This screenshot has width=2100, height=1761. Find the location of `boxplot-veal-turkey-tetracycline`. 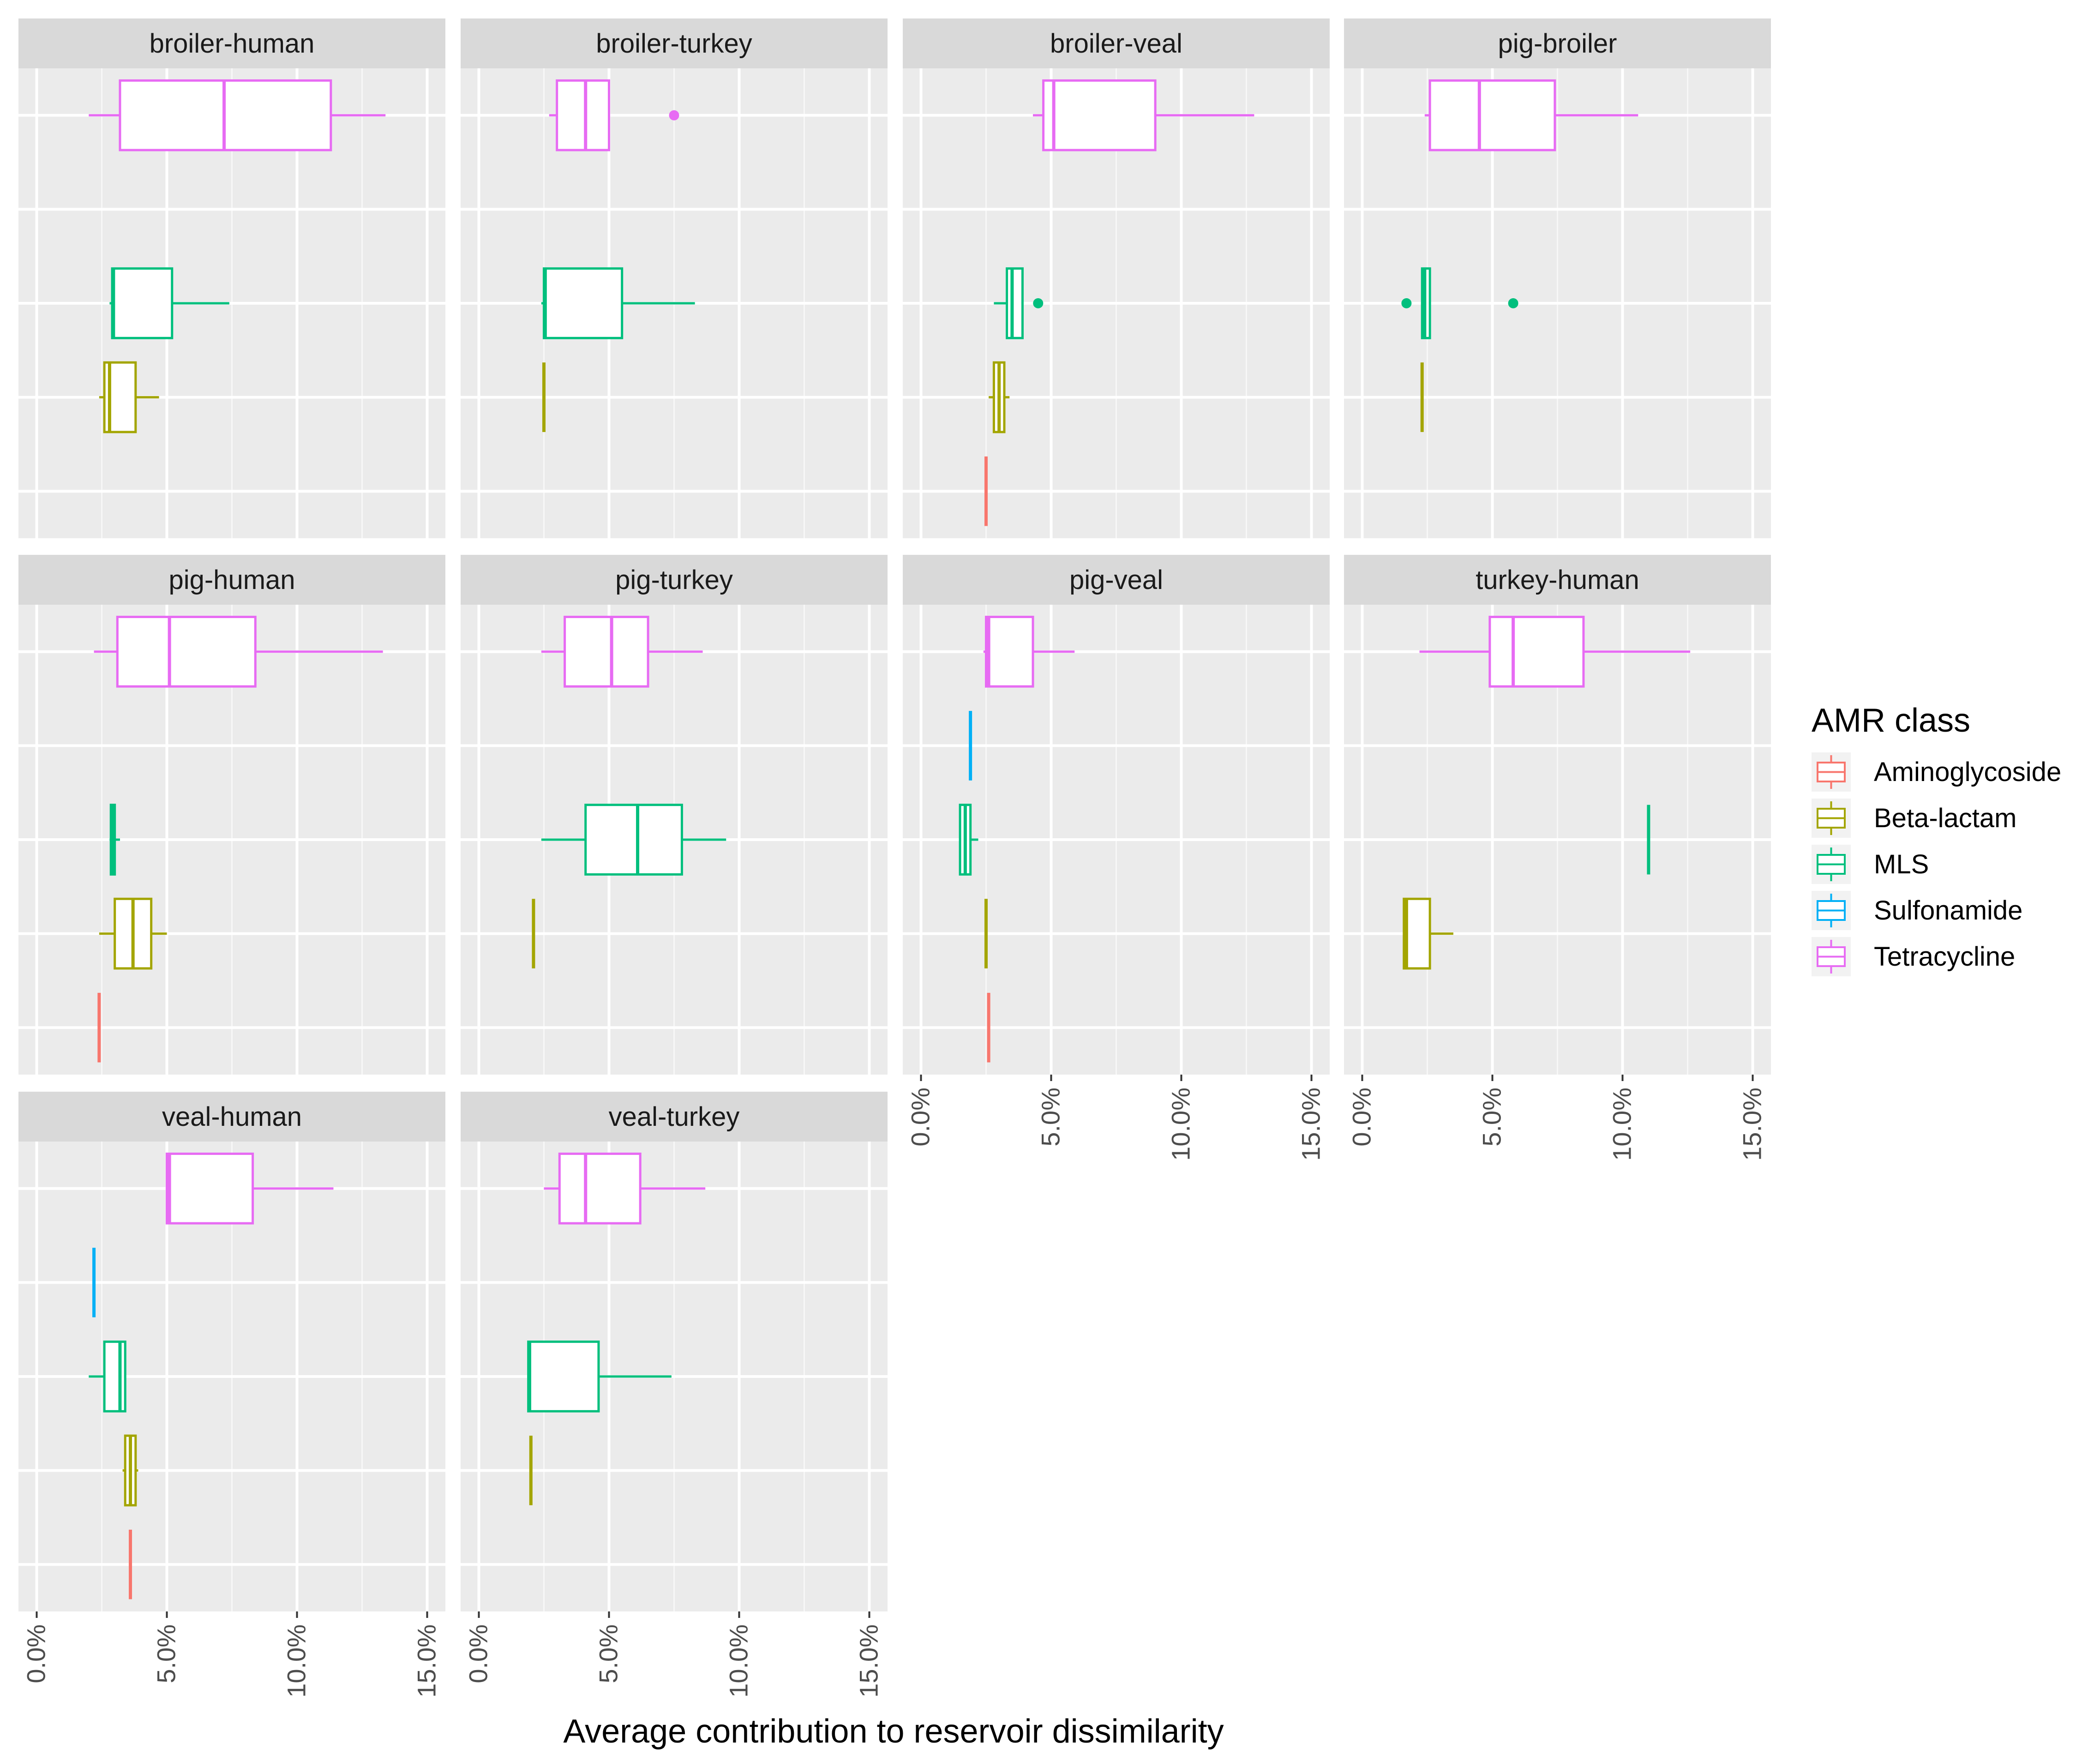

boxplot-veal-turkey-tetracycline is located at coordinates (625, 1188).